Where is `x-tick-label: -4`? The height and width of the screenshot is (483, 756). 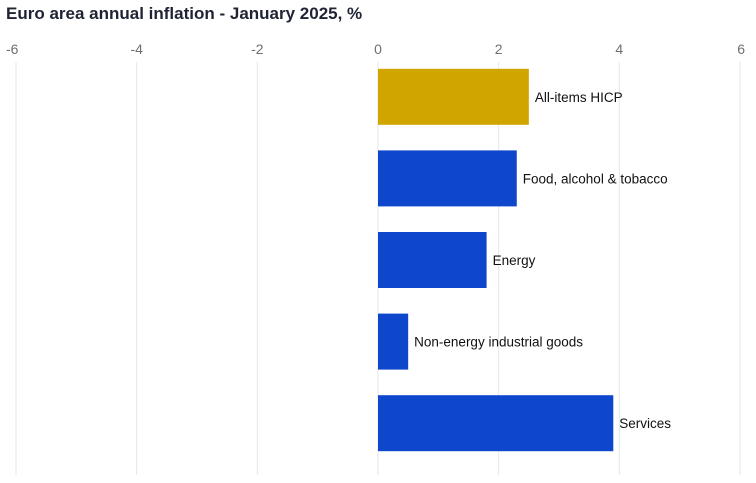 x-tick-label: -4 is located at coordinates (136, 49).